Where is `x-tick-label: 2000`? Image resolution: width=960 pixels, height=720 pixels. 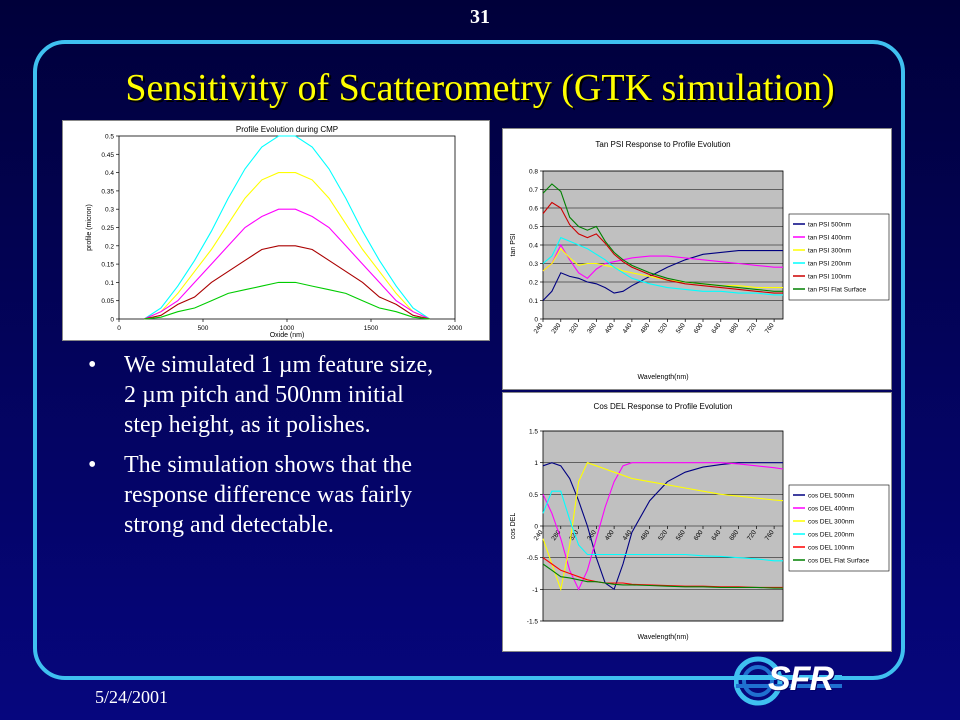 x-tick-label: 2000 is located at coordinates (455, 328).